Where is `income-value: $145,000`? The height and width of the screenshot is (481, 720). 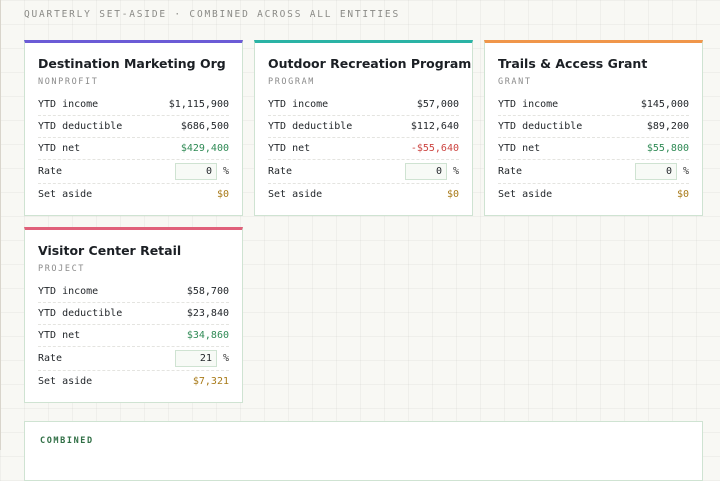 income-value: $145,000 is located at coordinates (664, 104).